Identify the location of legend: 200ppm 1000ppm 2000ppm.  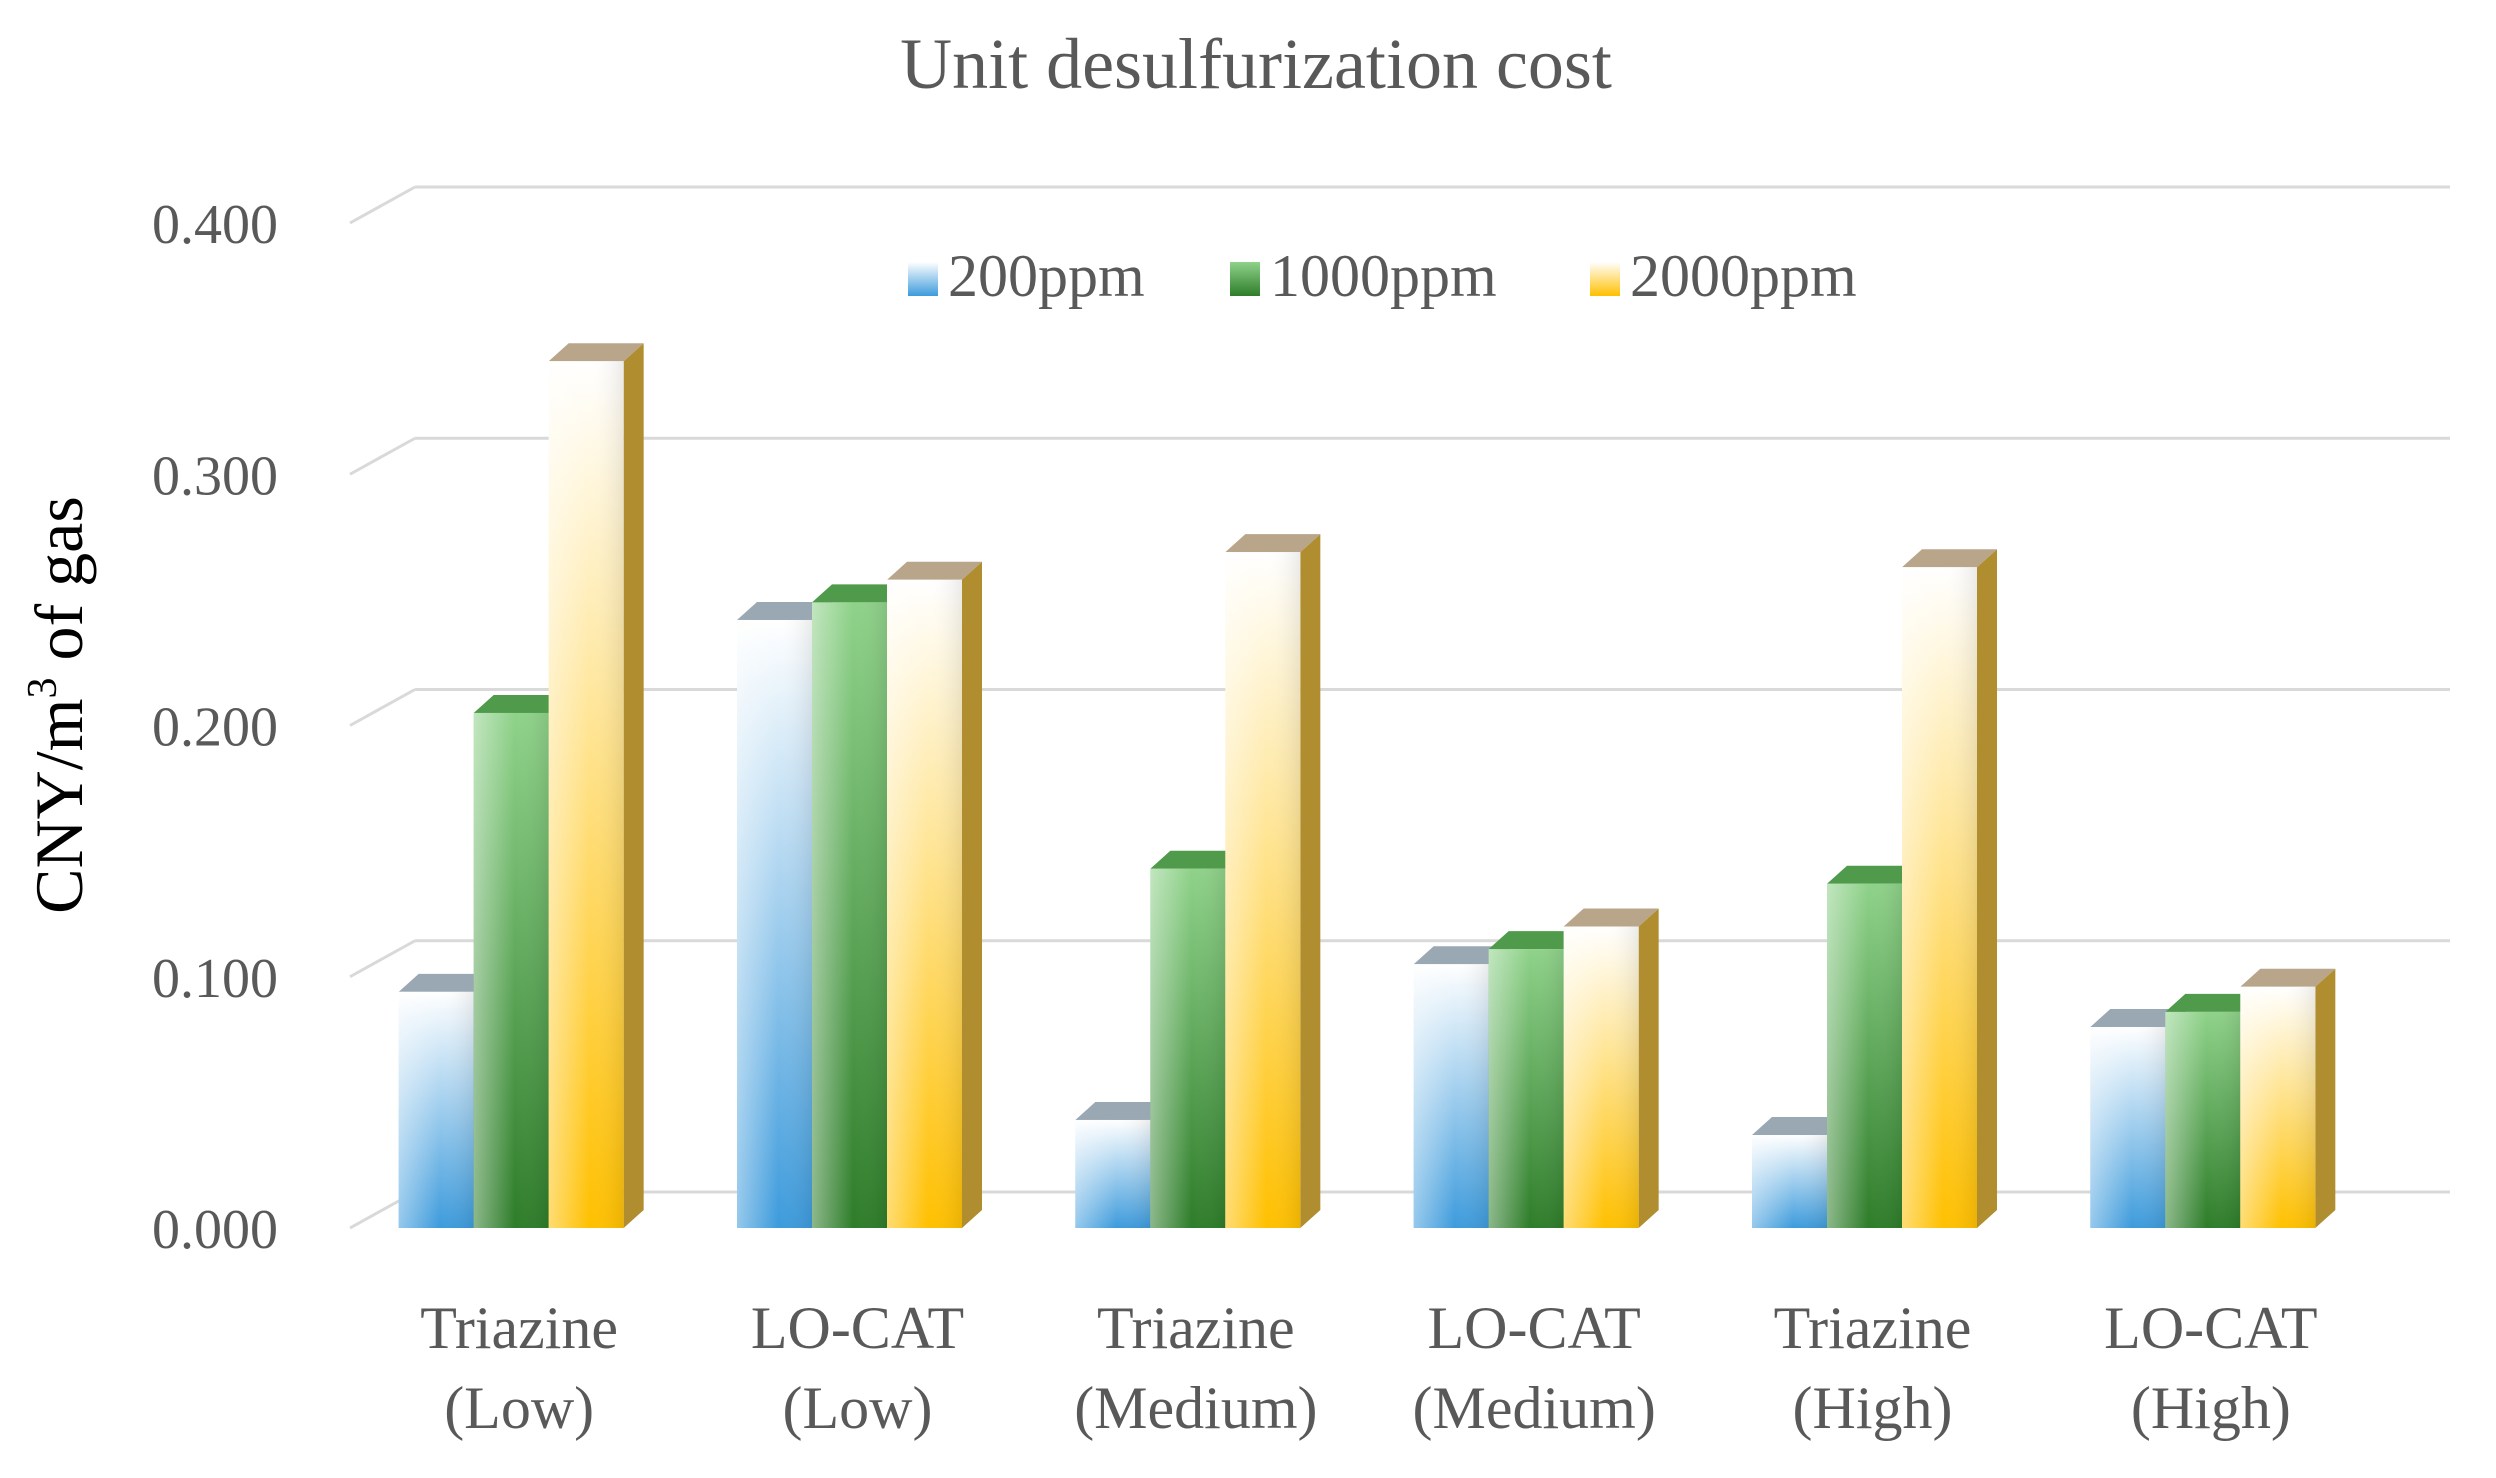
(1382, 276).